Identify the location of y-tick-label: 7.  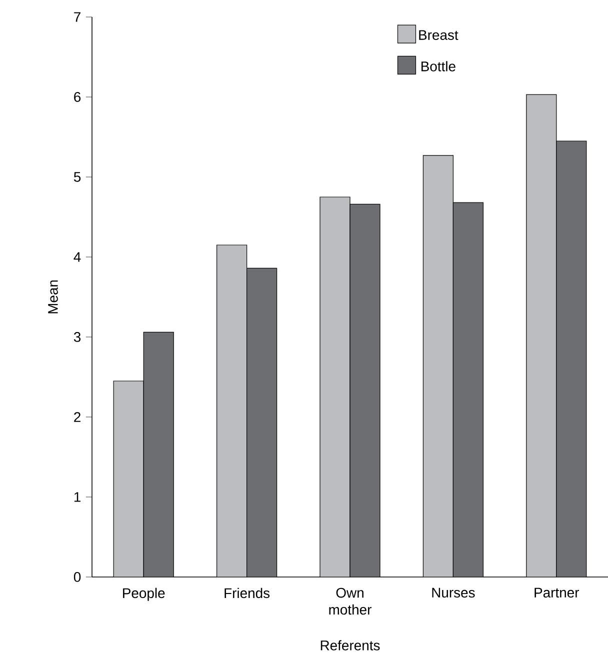
(77, 17).